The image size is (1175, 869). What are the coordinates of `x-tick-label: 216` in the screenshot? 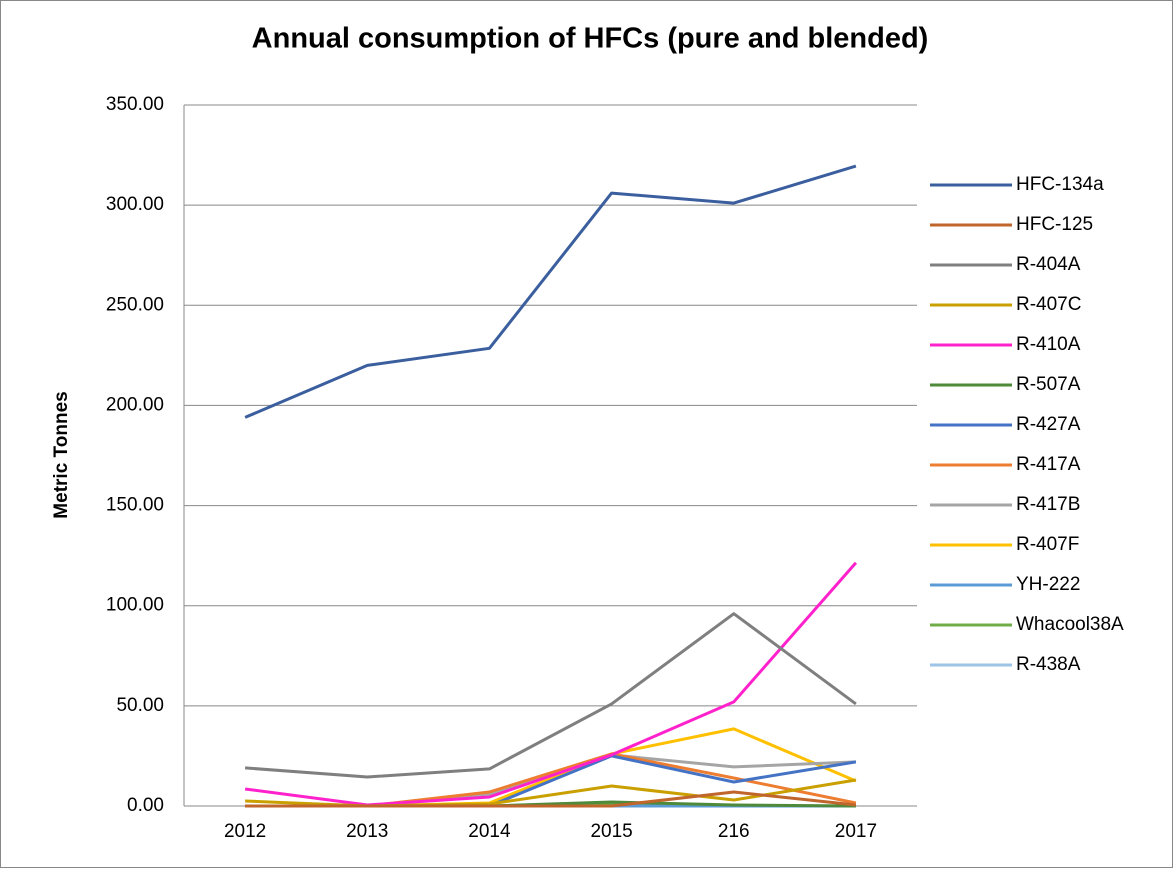 It's located at (734, 831).